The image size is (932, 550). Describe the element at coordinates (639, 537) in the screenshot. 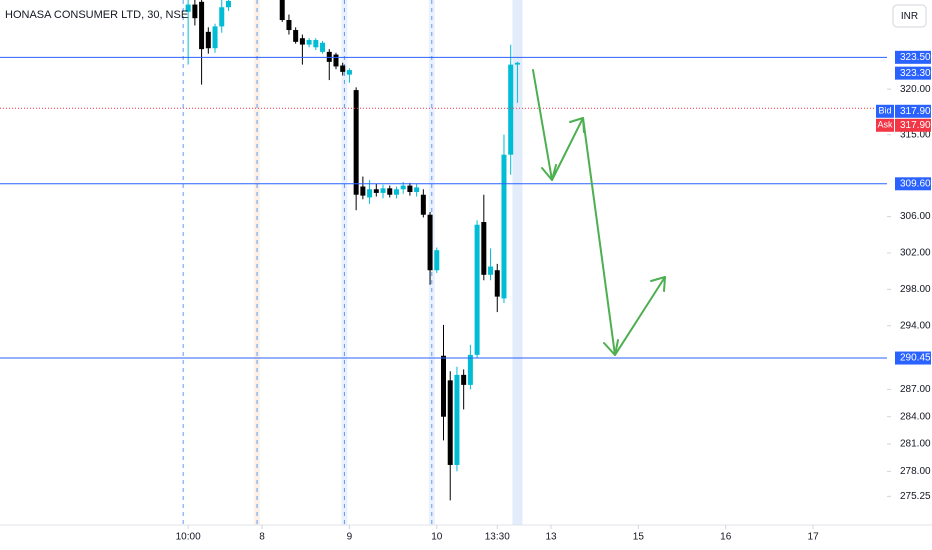

I see `x-tick-label: 15` at that location.